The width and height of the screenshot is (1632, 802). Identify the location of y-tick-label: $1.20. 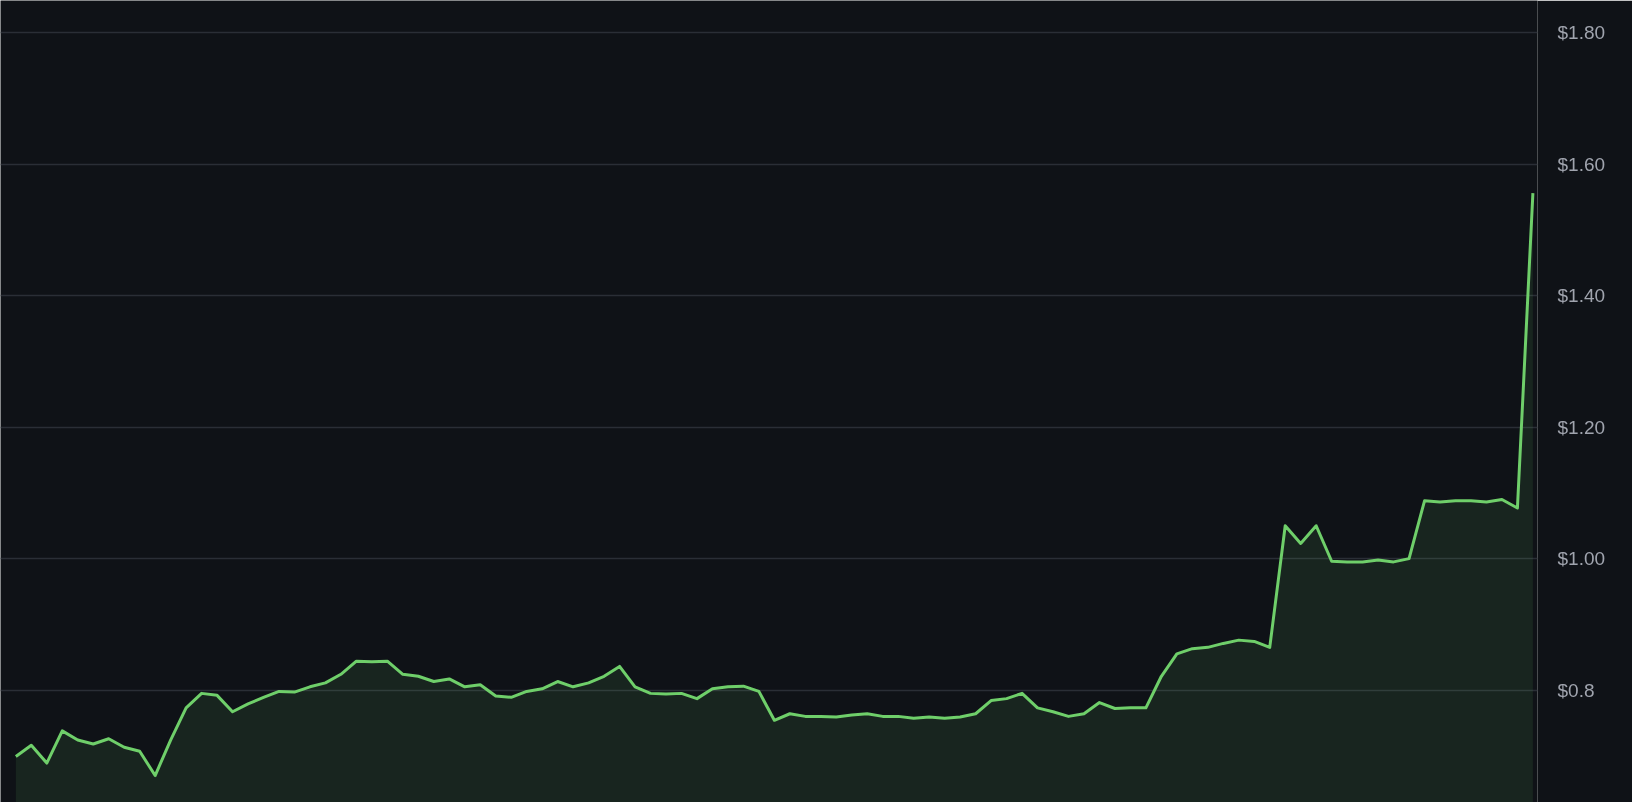
(1581, 427).